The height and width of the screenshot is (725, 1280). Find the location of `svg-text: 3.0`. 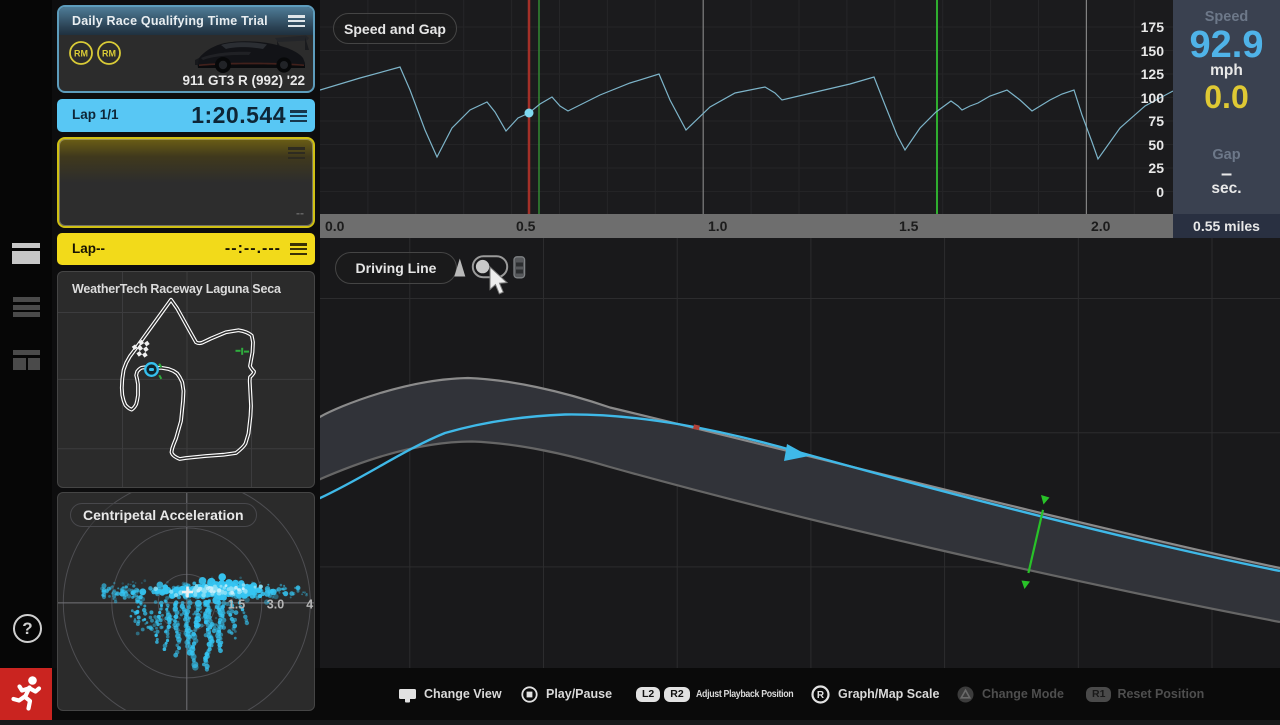

svg-text: 3.0 is located at coordinates (275, 605).